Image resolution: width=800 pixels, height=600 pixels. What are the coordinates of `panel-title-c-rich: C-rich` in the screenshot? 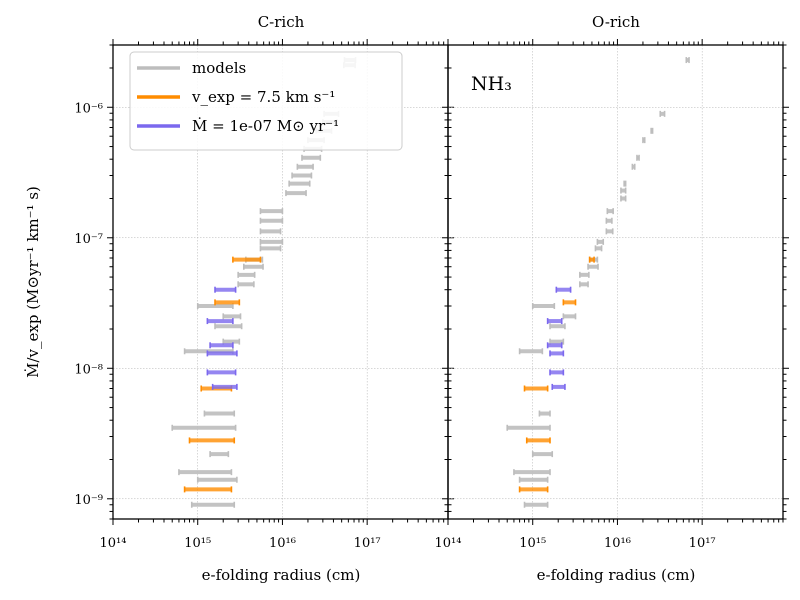 It's located at (281, 22).